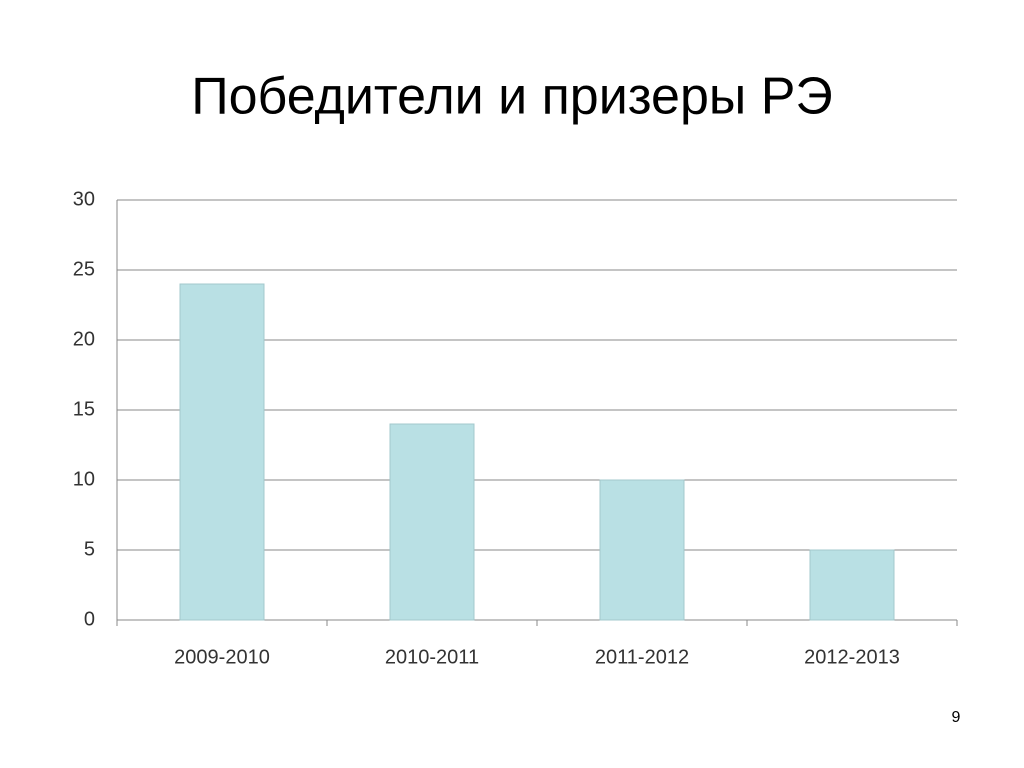 This screenshot has width=1024, height=768. I want to click on y-tick-label: 20, so click(84, 339).